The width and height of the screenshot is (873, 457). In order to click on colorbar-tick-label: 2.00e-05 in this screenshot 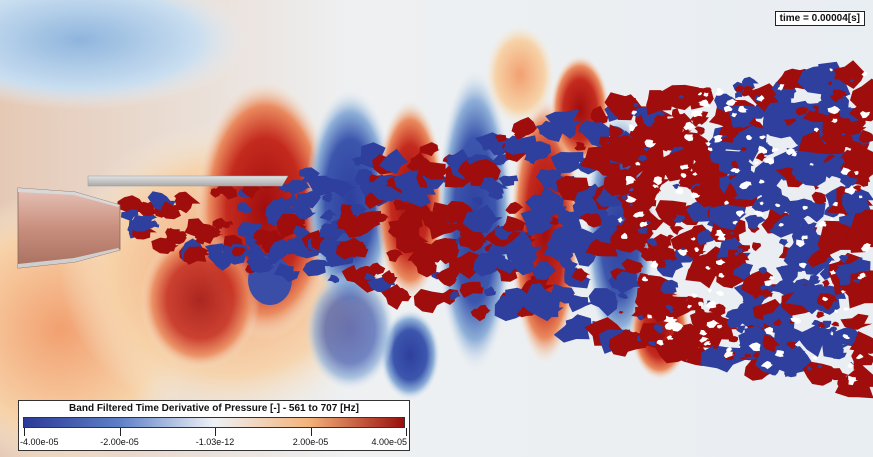, I will do `click(310, 442)`.